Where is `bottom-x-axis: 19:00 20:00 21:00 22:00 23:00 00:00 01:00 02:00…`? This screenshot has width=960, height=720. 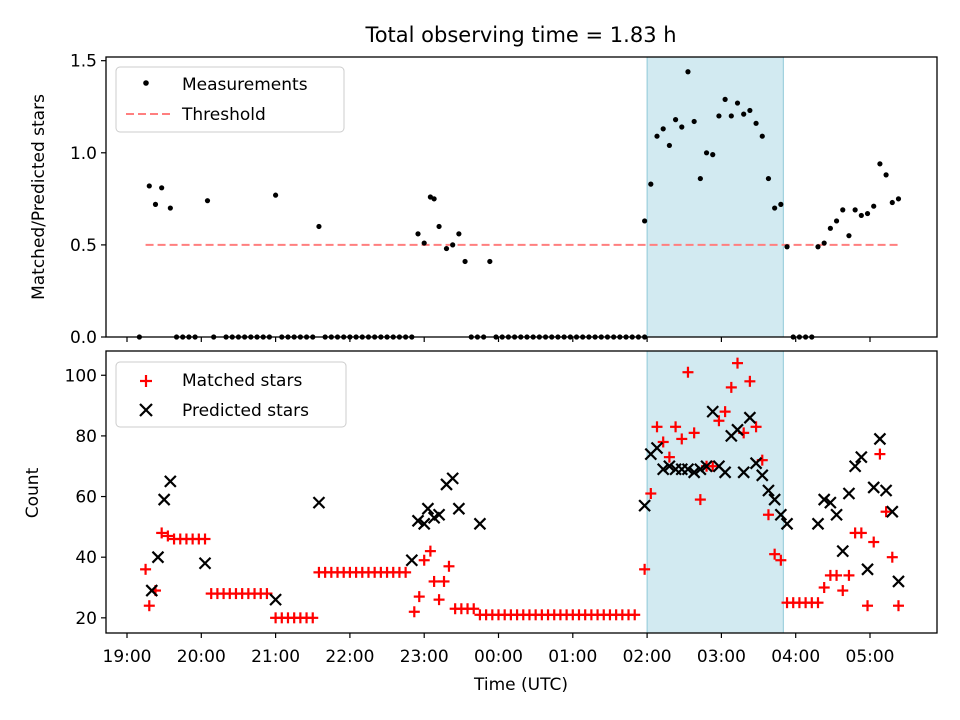
bottom-x-axis: 19:00 20:00 21:00 22:00 23:00 00:00 01:00 02:00… is located at coordinates (499, 650).